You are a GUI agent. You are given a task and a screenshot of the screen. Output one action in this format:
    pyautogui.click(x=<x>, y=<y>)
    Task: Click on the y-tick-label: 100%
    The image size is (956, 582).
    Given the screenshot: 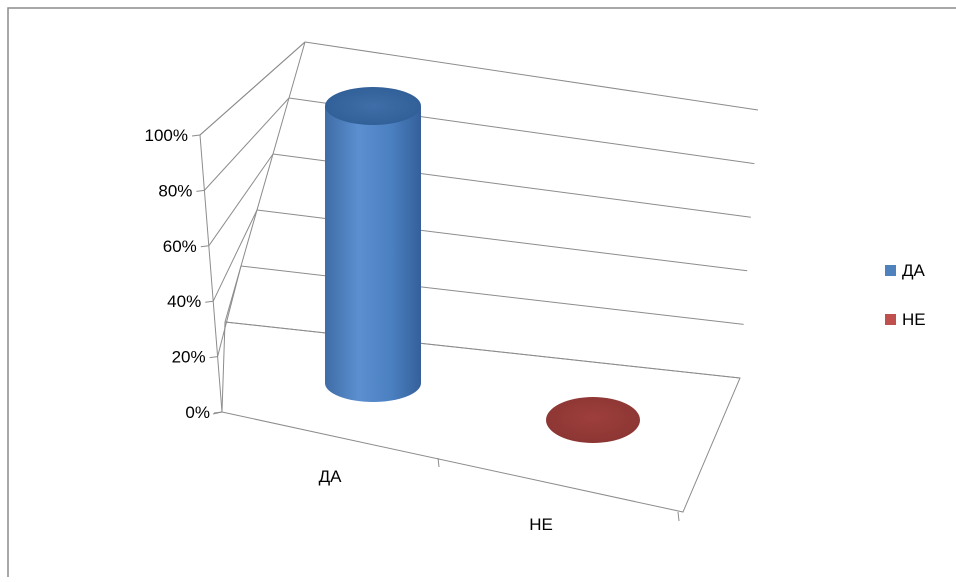 What is the action you would take?
    pyautogui.click(x=166, y=135)
    